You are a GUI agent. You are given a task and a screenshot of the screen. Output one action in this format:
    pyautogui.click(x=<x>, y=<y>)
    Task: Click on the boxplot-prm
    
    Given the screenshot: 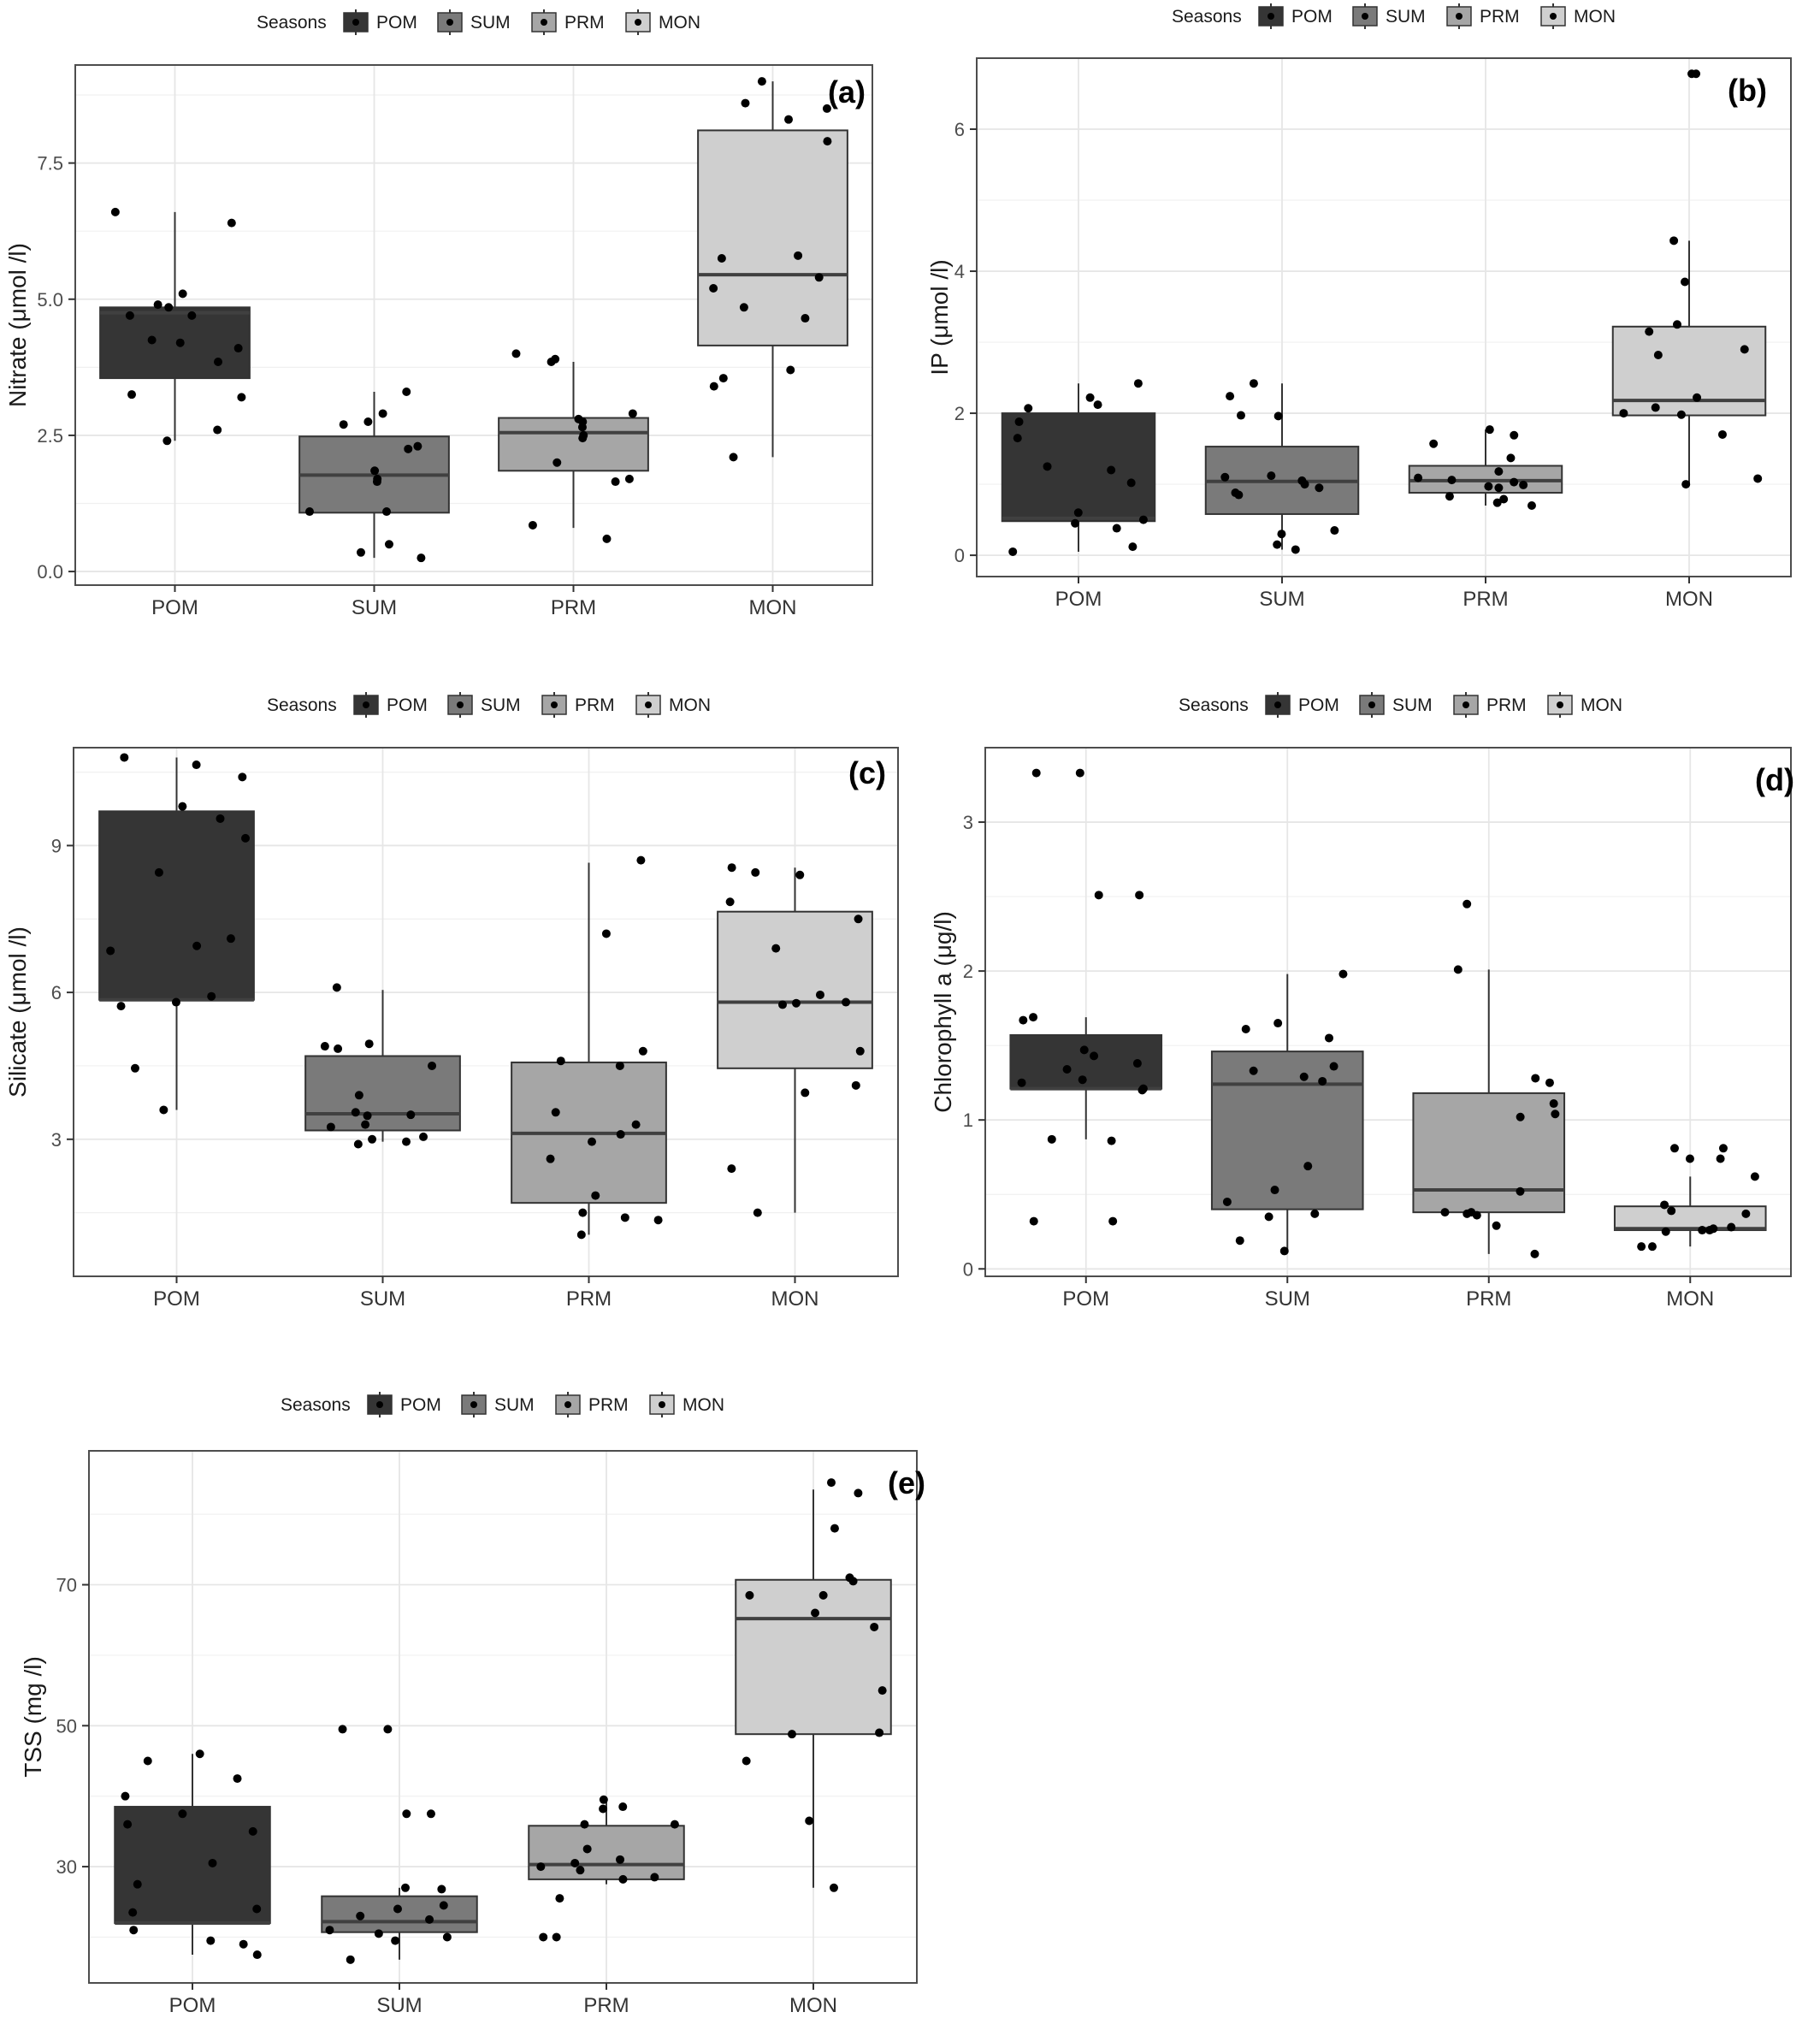 What is the action you would take?
    pyautogui.click(x=1489, y=1111)
    